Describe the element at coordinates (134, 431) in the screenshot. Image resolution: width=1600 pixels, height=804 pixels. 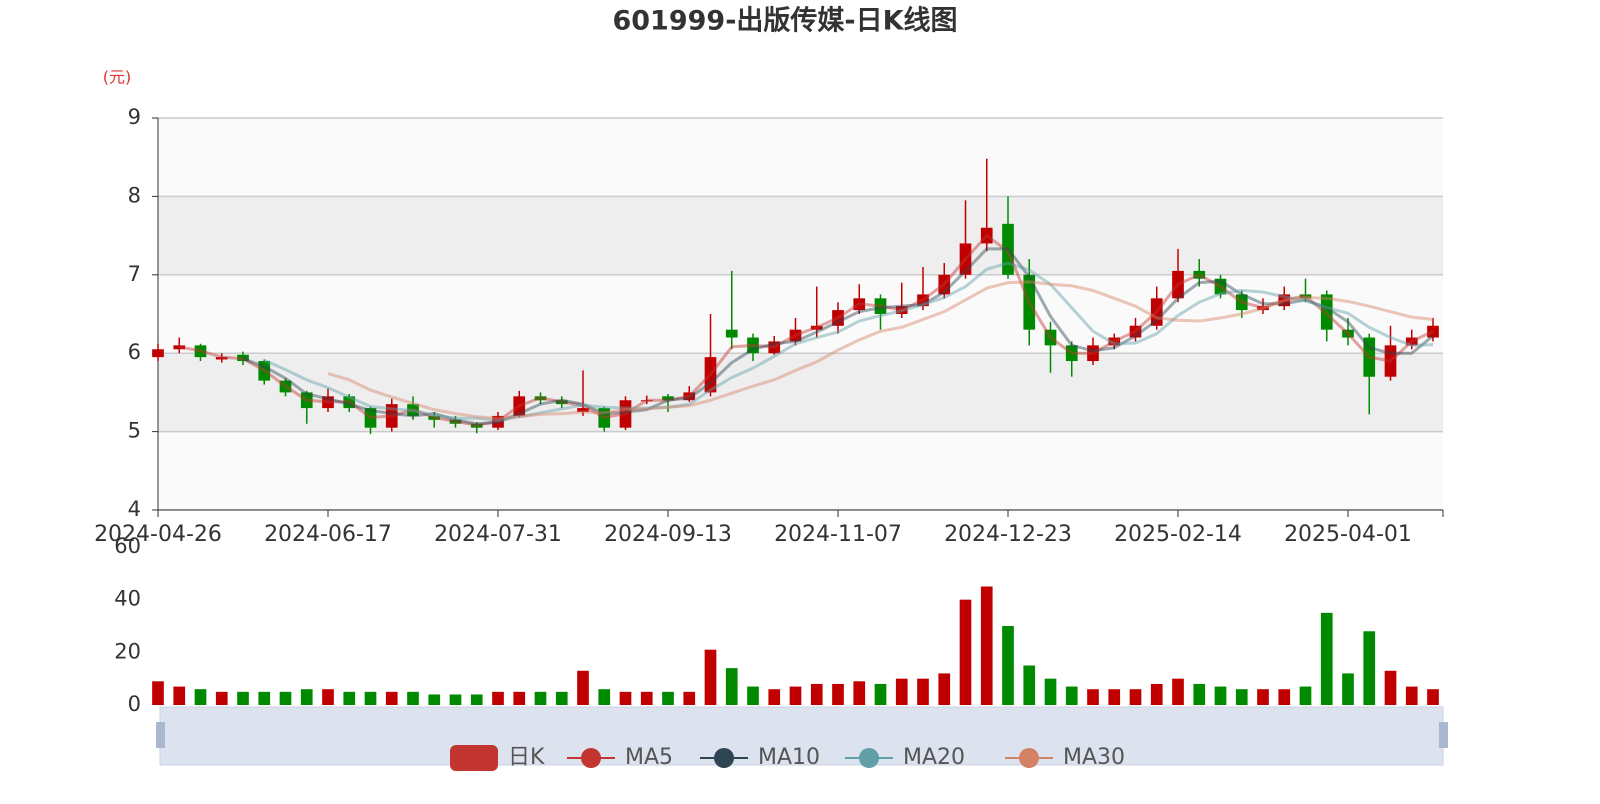
I see `y-tick-label: 5` at that location.